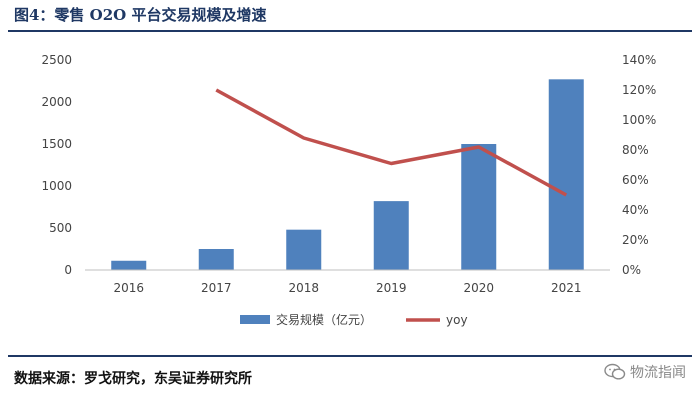 The width and height of the screenshot is (700, 400). What do you see at coordinates (391, 142) in the screenshot?
I see `yoy-line` at bounding box center [391, 142].